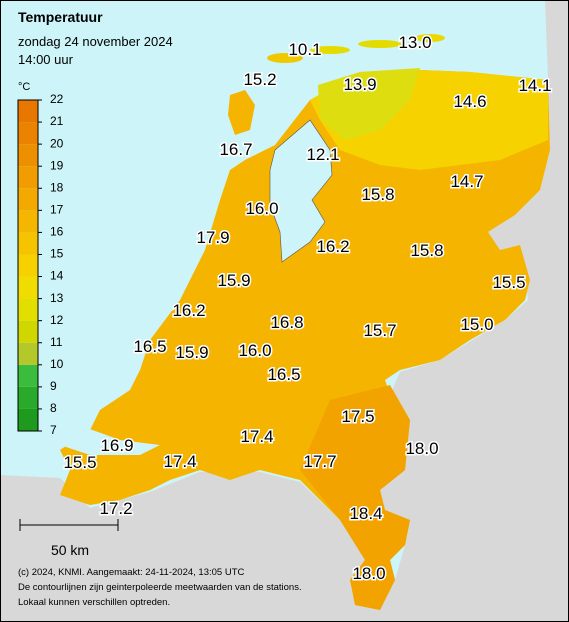 This screenshot has width=569, height=622. Describe the element at coordinates (116, 445) in the screenshot. I see `station-value: 16.9` at that location.